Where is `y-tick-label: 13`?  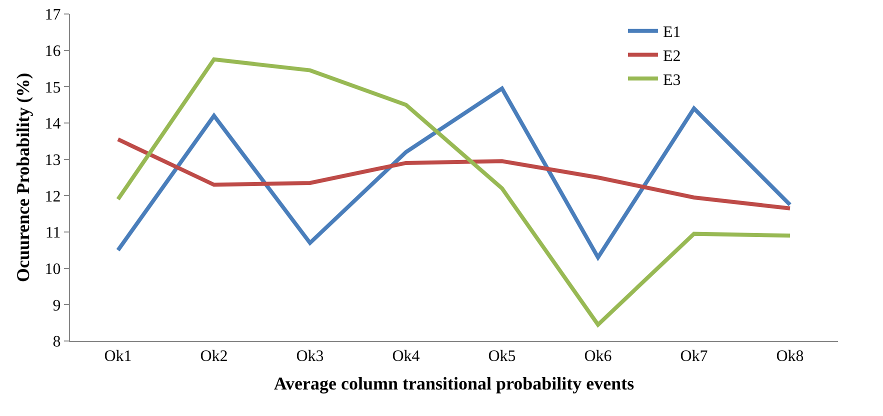
y-tick-label: 13 is located at coordinates (52, 160).